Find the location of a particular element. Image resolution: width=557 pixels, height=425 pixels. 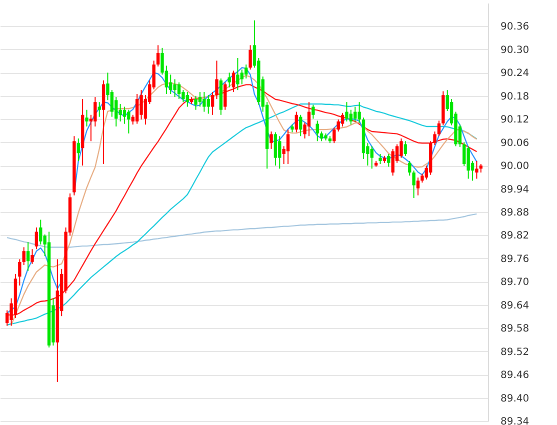

y-tick-label: 90.12 is located at coordinates (515, 120).